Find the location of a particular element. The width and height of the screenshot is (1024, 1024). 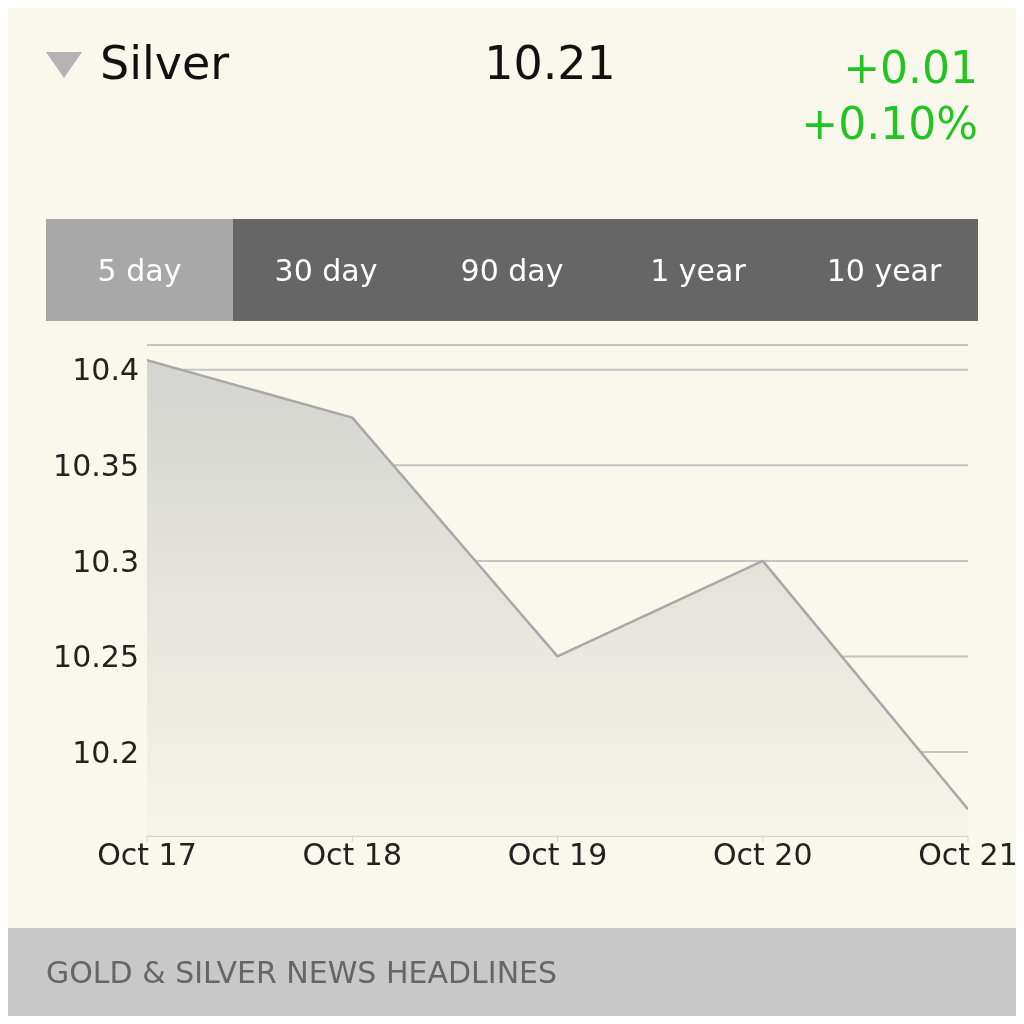

y-tick-label: 10.35 is located at coordinates (96, 466).